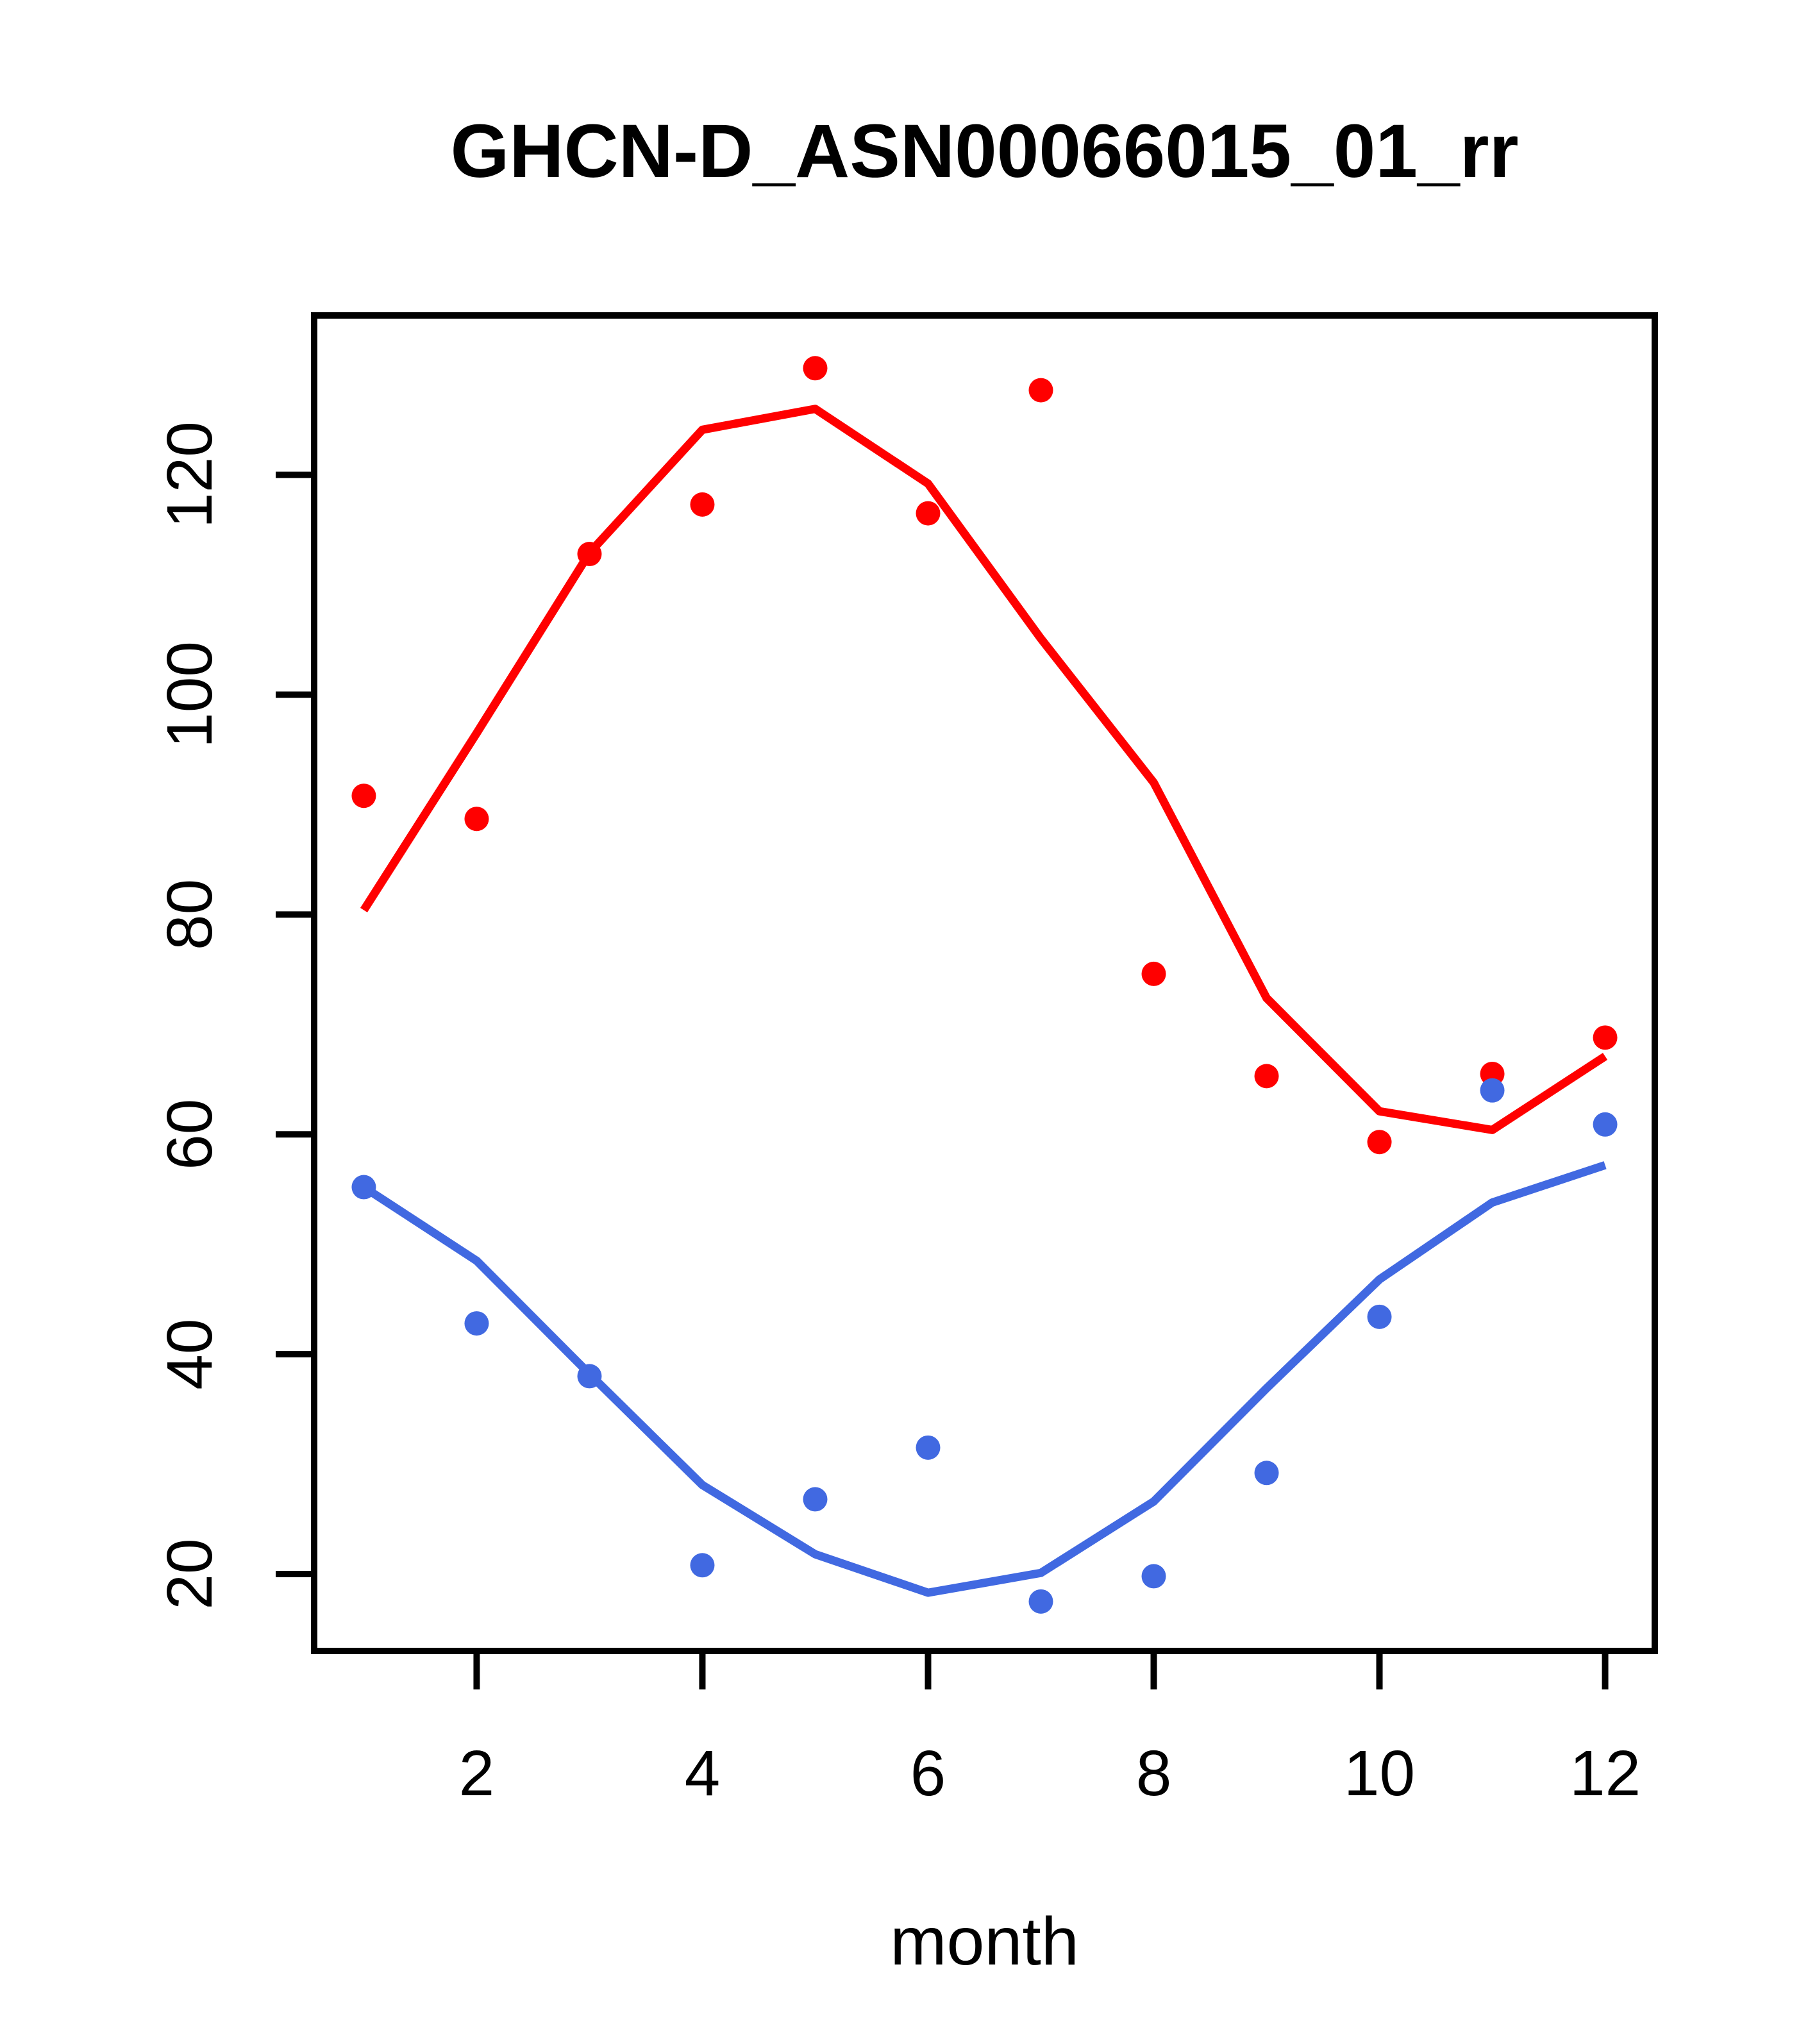 This screenshot has width=1817, height=2044. Describe the element at coordinates (928, 1774) in the screenshot. I see `x-tick-label: 6` at that location.